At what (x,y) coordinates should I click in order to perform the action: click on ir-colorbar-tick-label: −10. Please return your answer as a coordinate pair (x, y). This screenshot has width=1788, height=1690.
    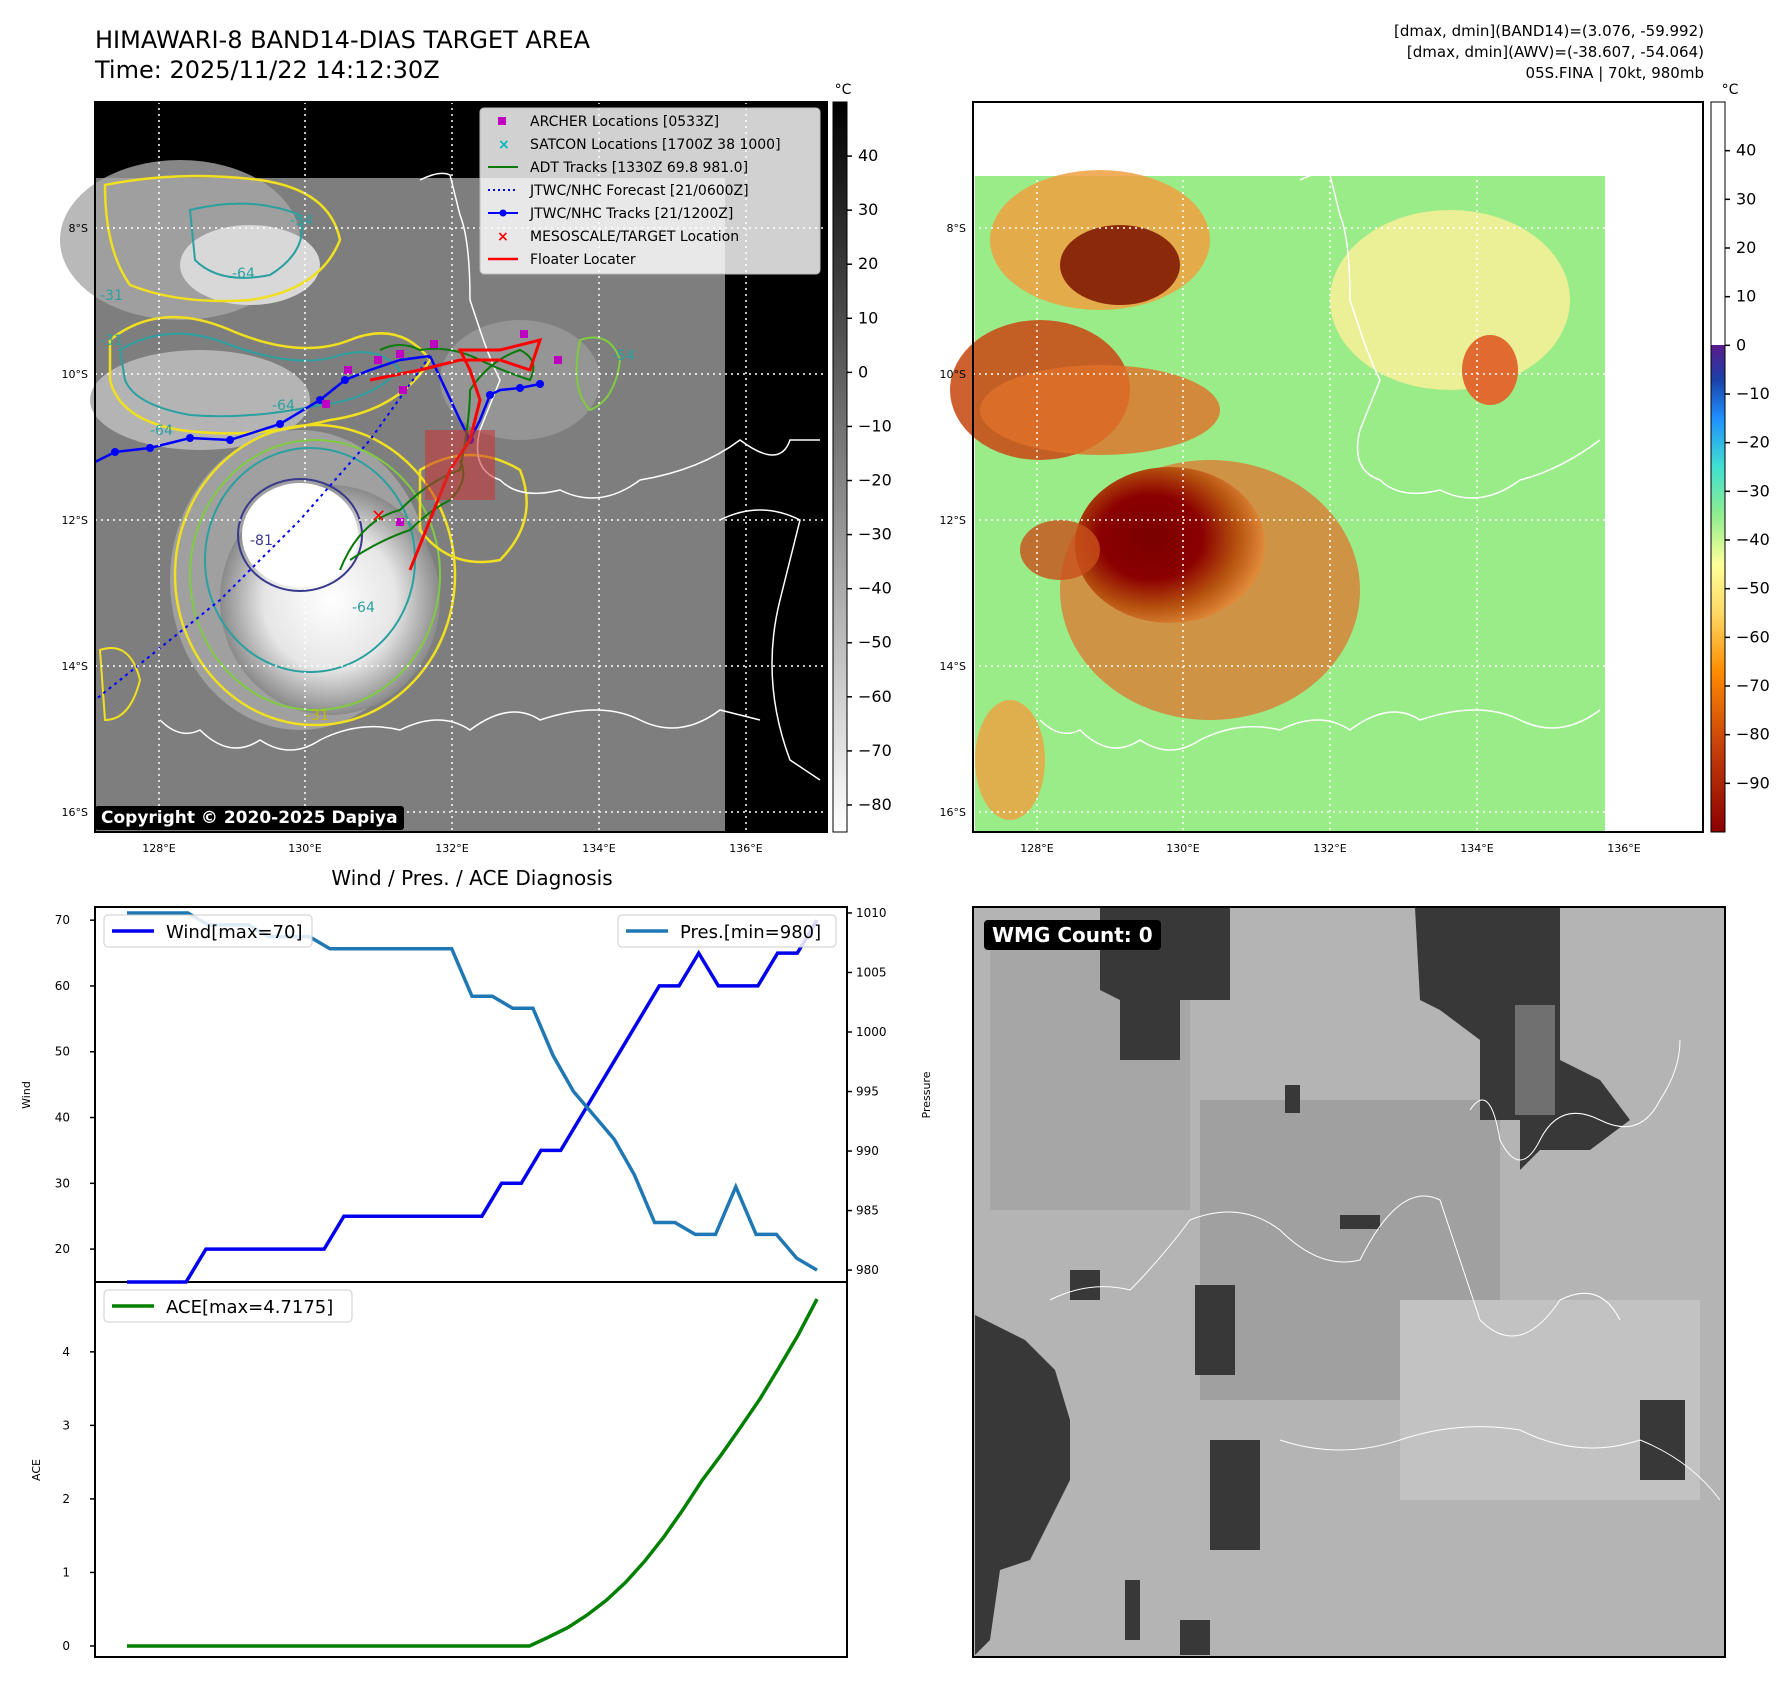
    Looking at the image, I should click on (875, 425).